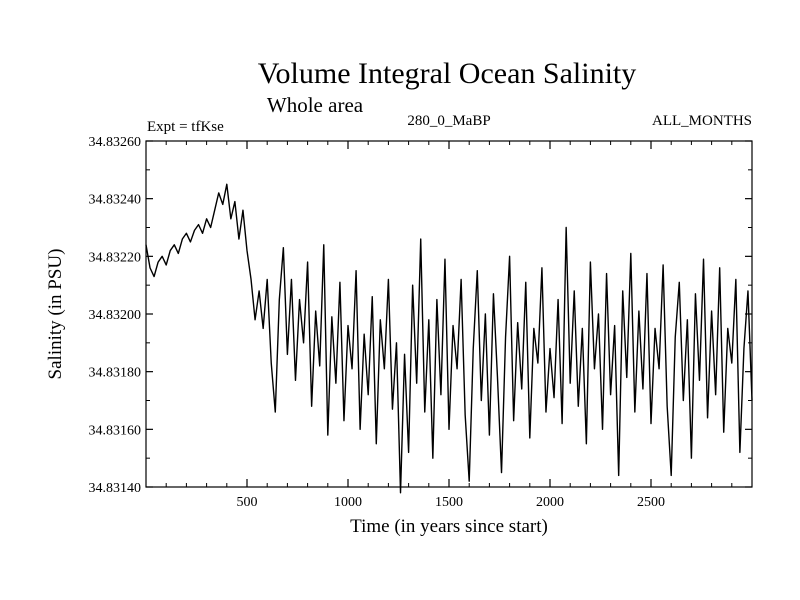 This screenshot has height=600, width=800. Describe the element at coordinates (449, 502) in the screenshot. I see `x-tick-label: 1500` at that location.